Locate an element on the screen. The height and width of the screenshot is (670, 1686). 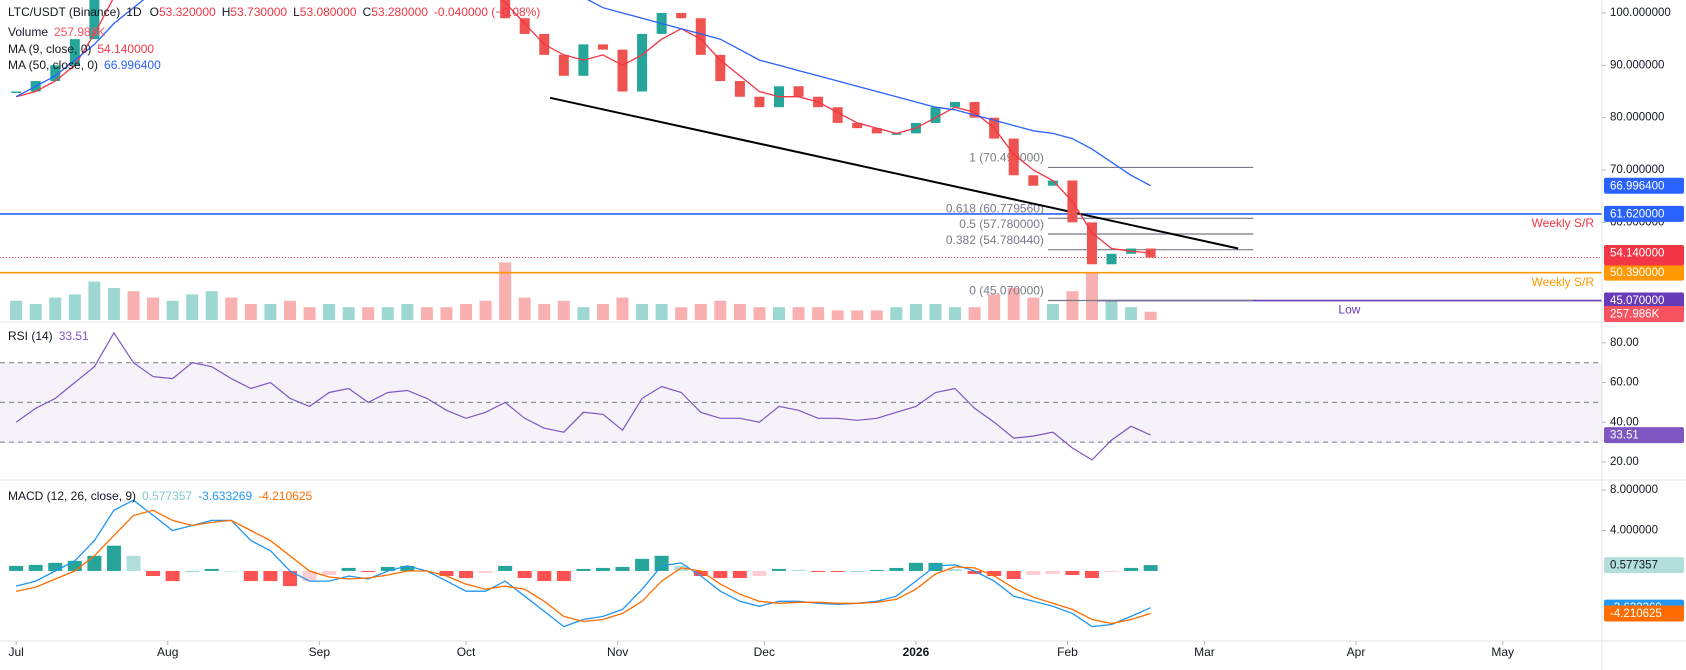
x-tick-label: Dec is located at coordinates (764, 652).